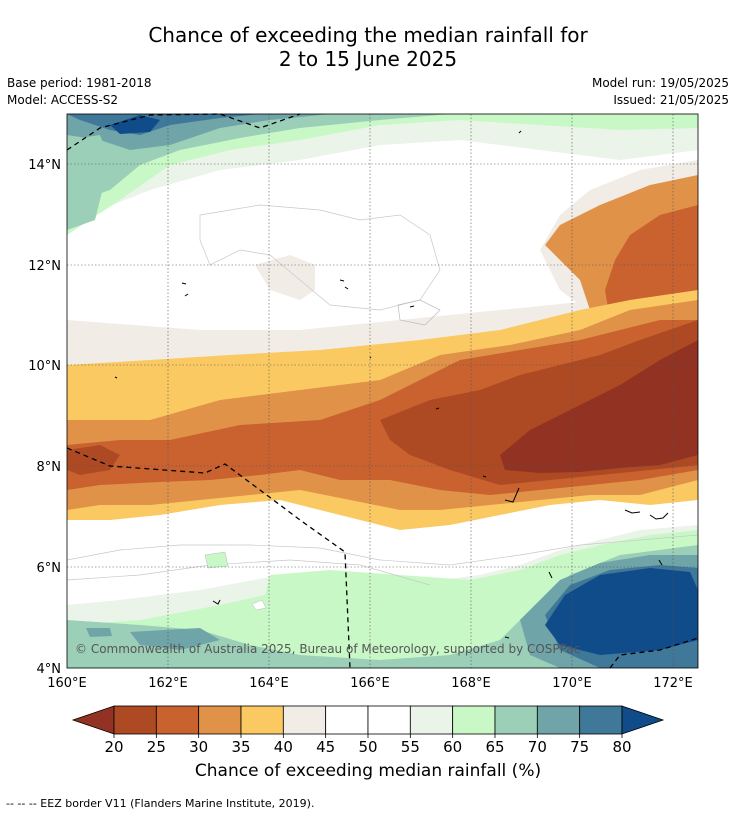 This screenshot has width=736, height=816. What do you see at coordinates (325, 747) in the screenshot?
I see `colorbar-tick-label: 45` at bounding box center [325, 747].